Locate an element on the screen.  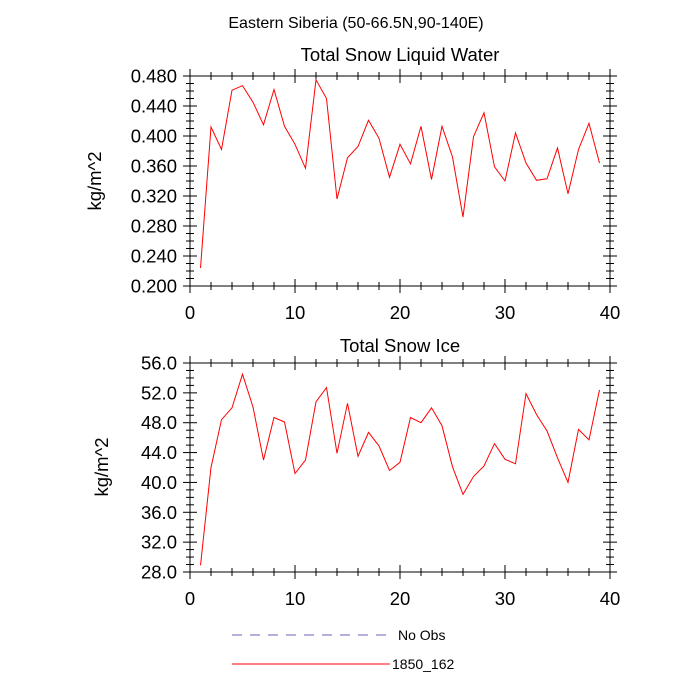
y-tick-label: 0.200 is located at coordinates (154, 286).